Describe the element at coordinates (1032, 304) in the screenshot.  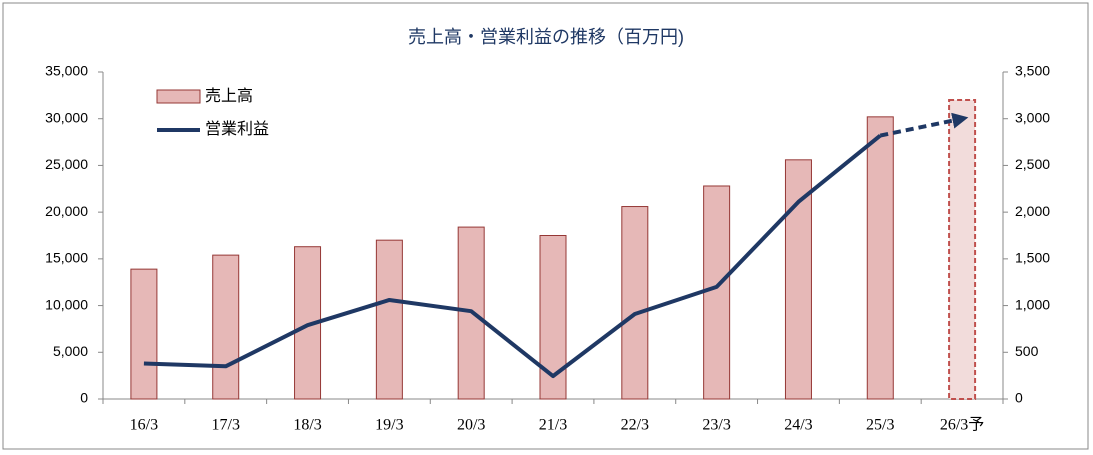
I see `y2-tick-label: 1,000` at that location.